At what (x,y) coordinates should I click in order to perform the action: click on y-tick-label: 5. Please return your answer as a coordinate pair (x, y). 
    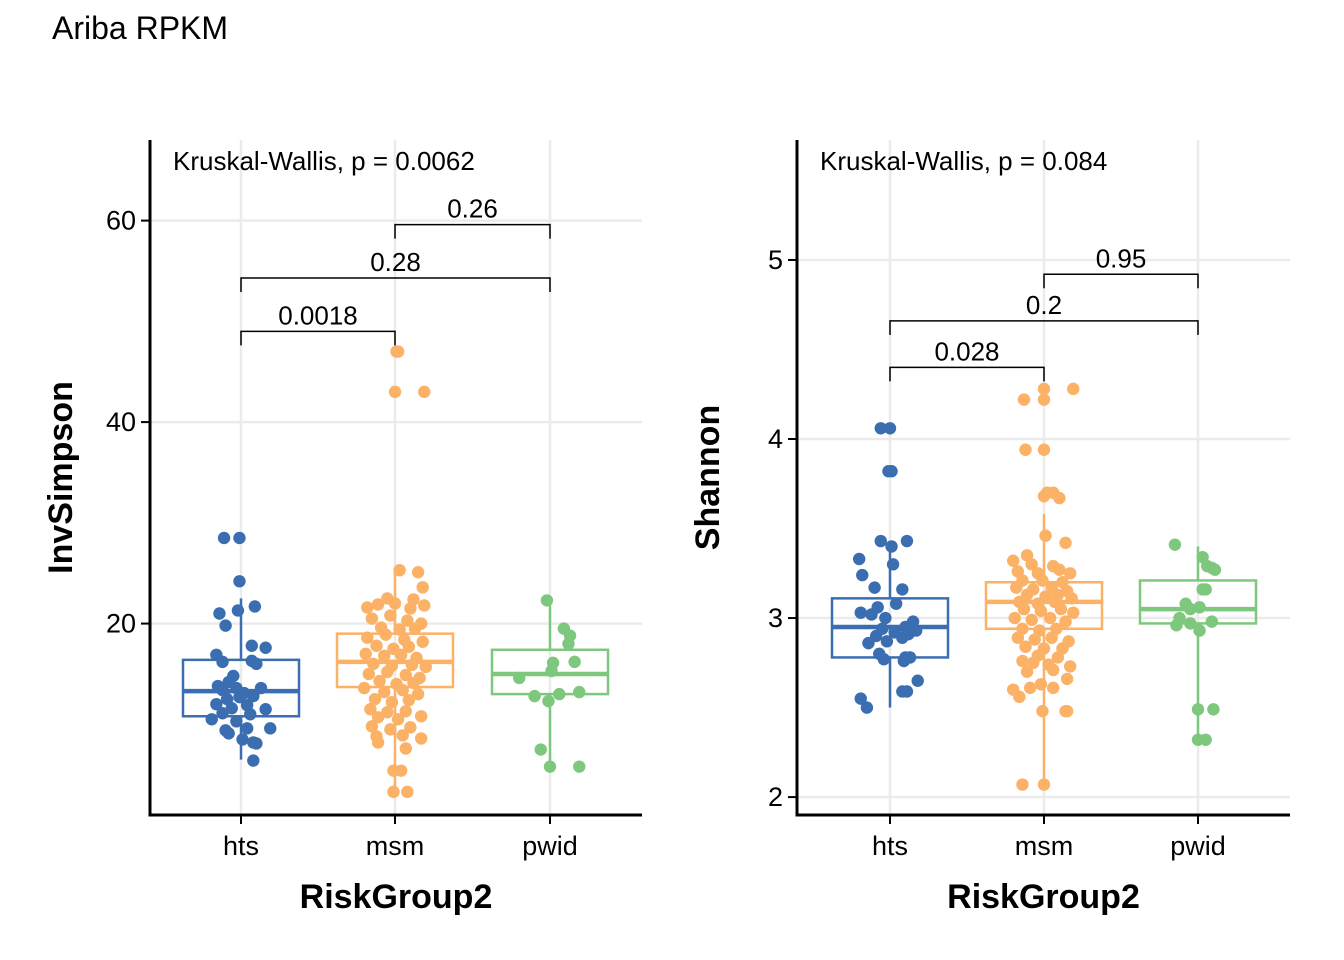
    Looking at the image, I should click on (775, 260).